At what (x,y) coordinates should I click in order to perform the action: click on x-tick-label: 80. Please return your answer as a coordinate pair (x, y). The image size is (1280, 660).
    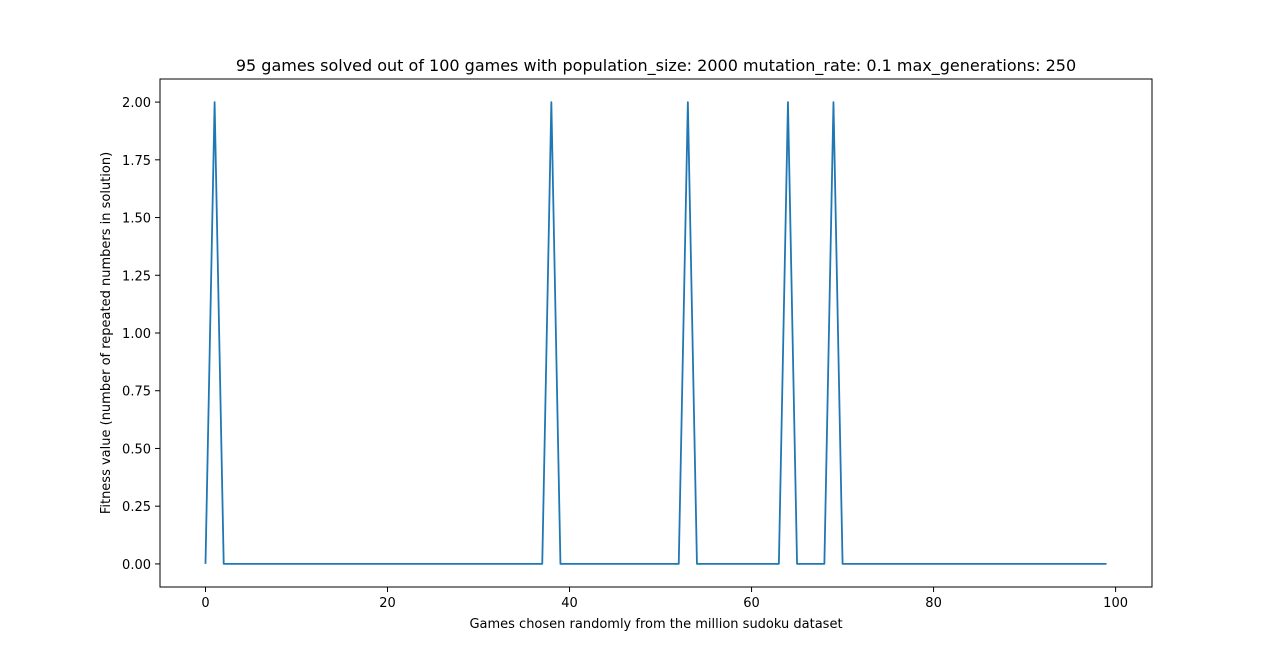
    Looking at the image, I should click on (933, 603).